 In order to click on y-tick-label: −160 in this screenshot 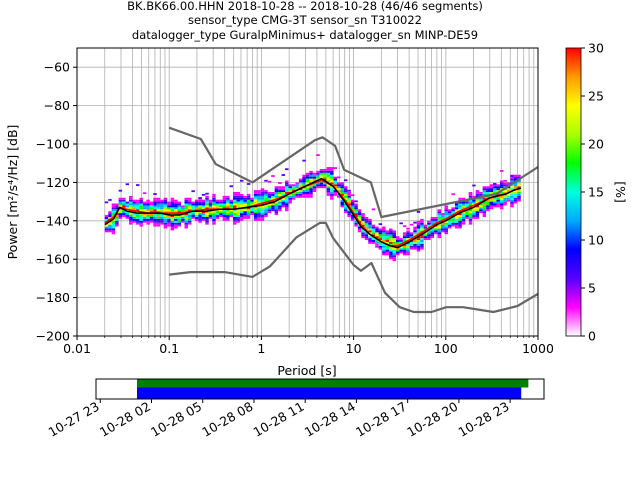, I will do `click(53, 259)`.